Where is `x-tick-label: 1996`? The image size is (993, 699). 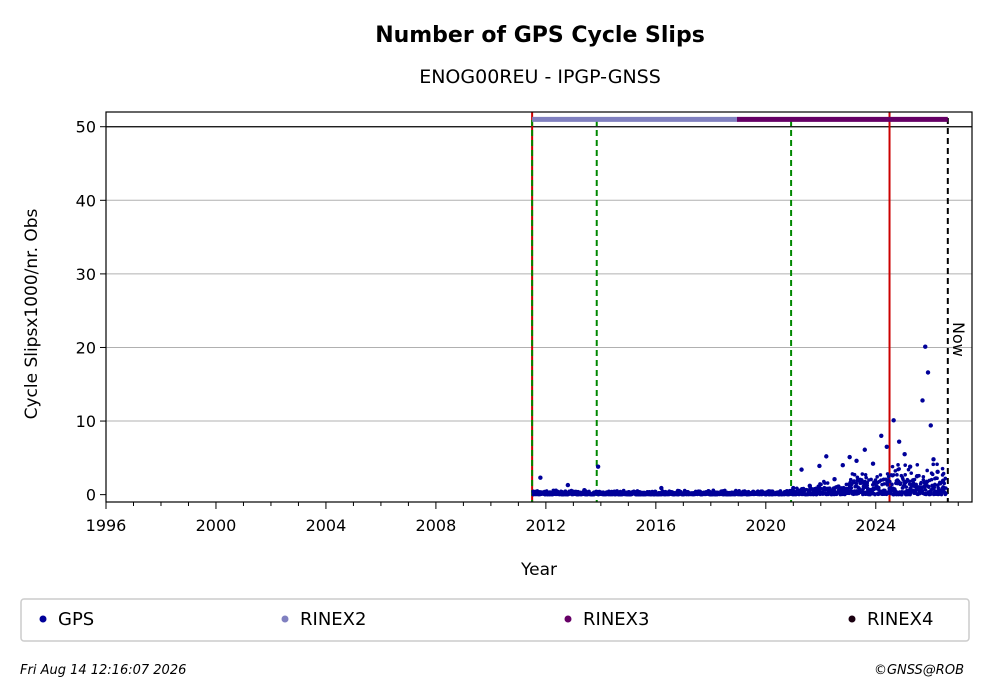
x-tick-label: 1996 is located at coordinates (106, 525).